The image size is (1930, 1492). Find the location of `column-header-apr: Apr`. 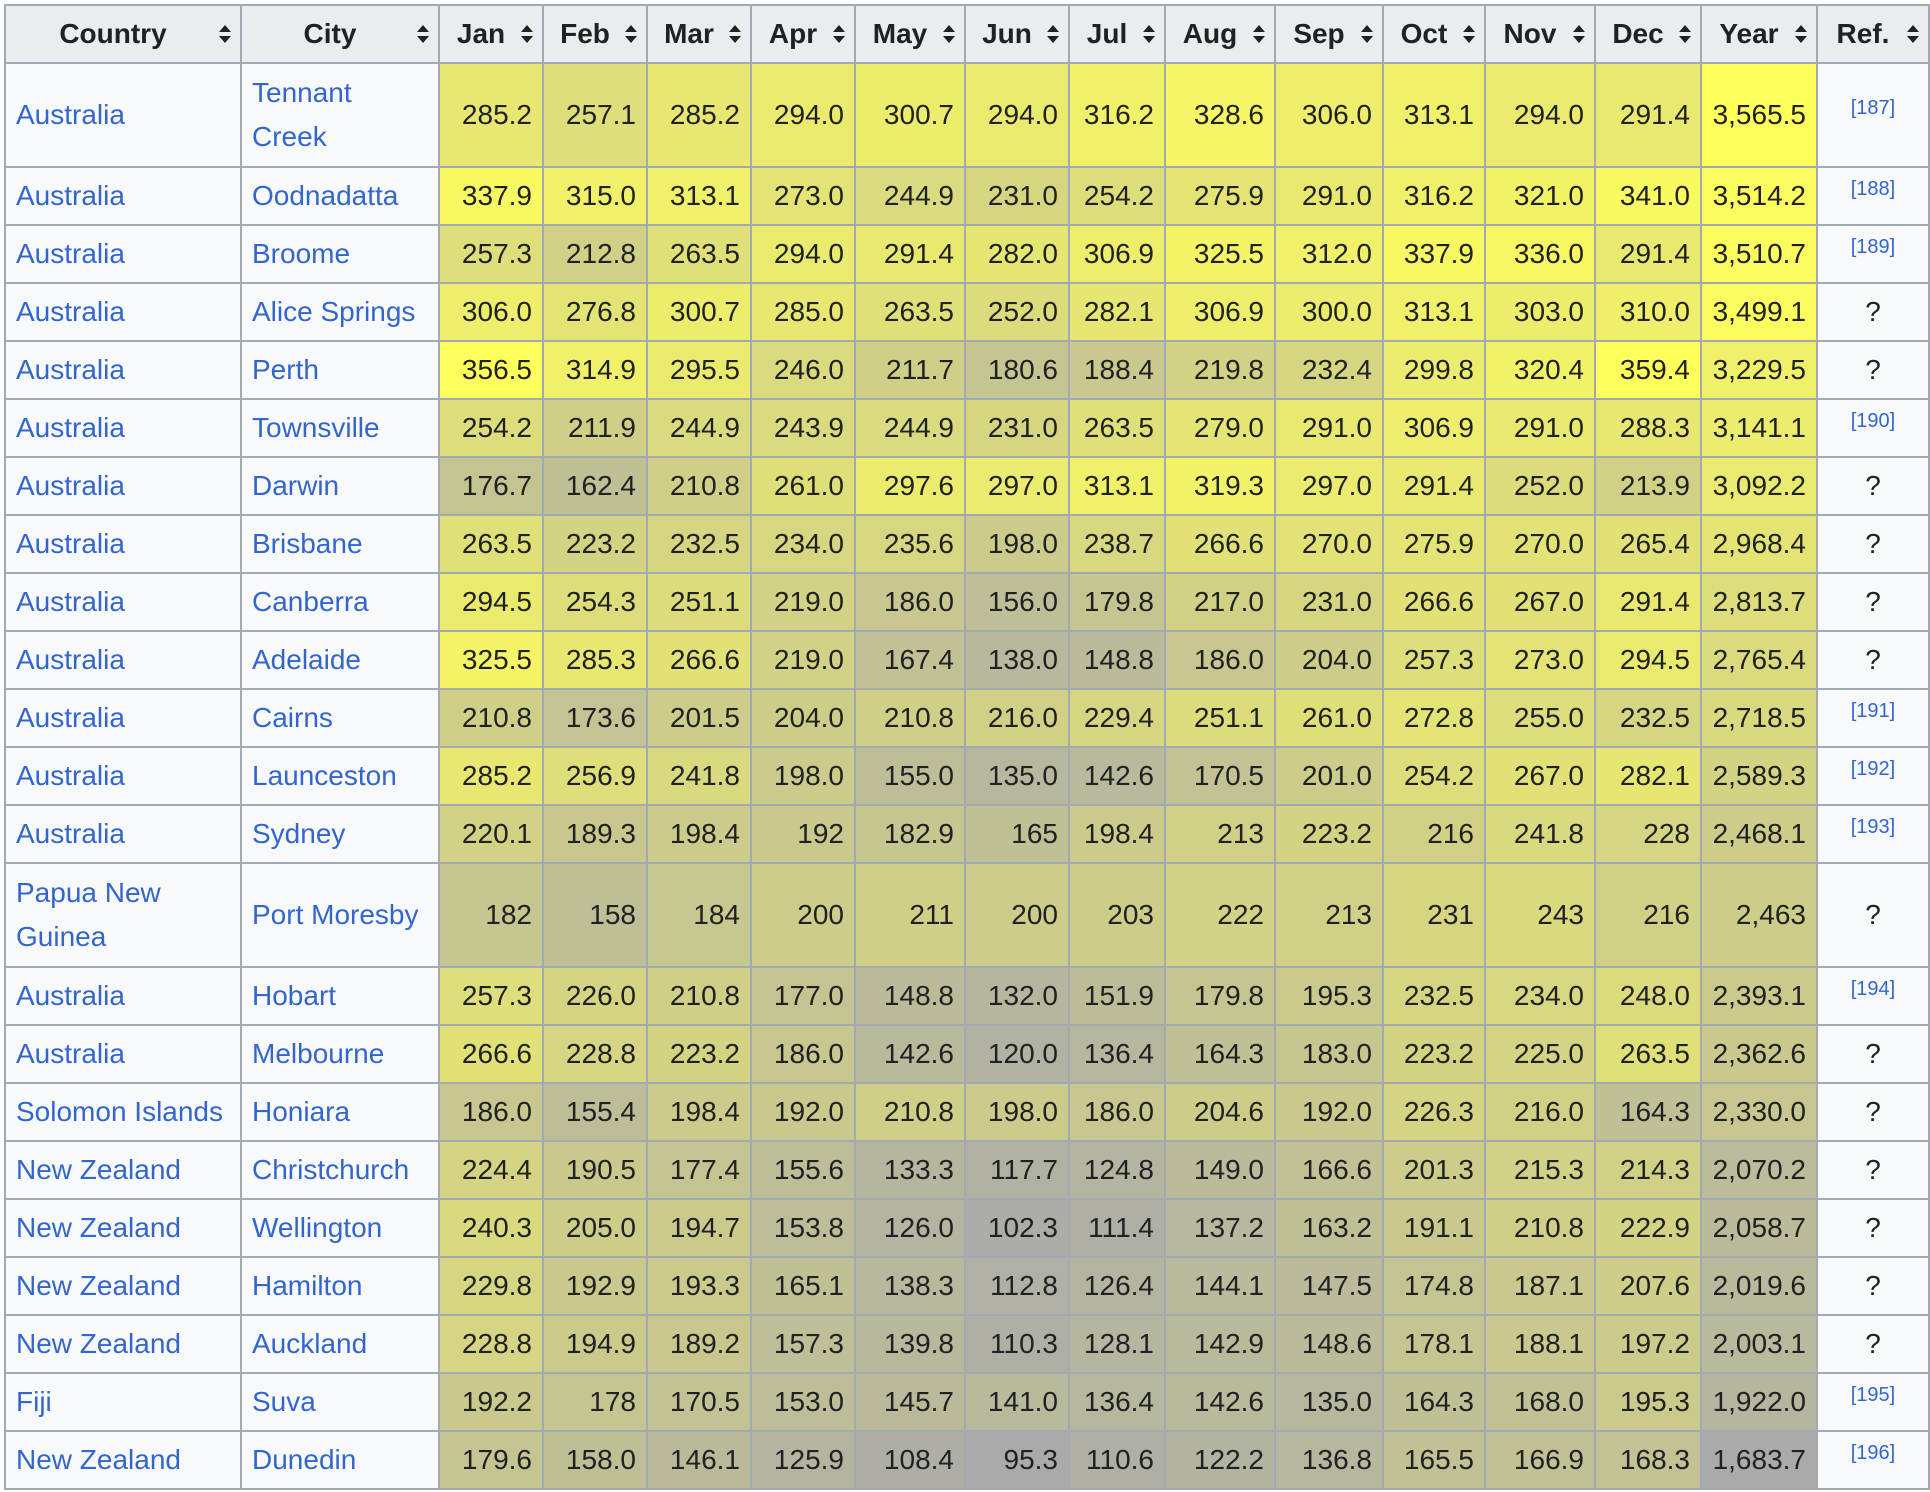

column-header-apr: Apr is located at coordinates (803, 34).